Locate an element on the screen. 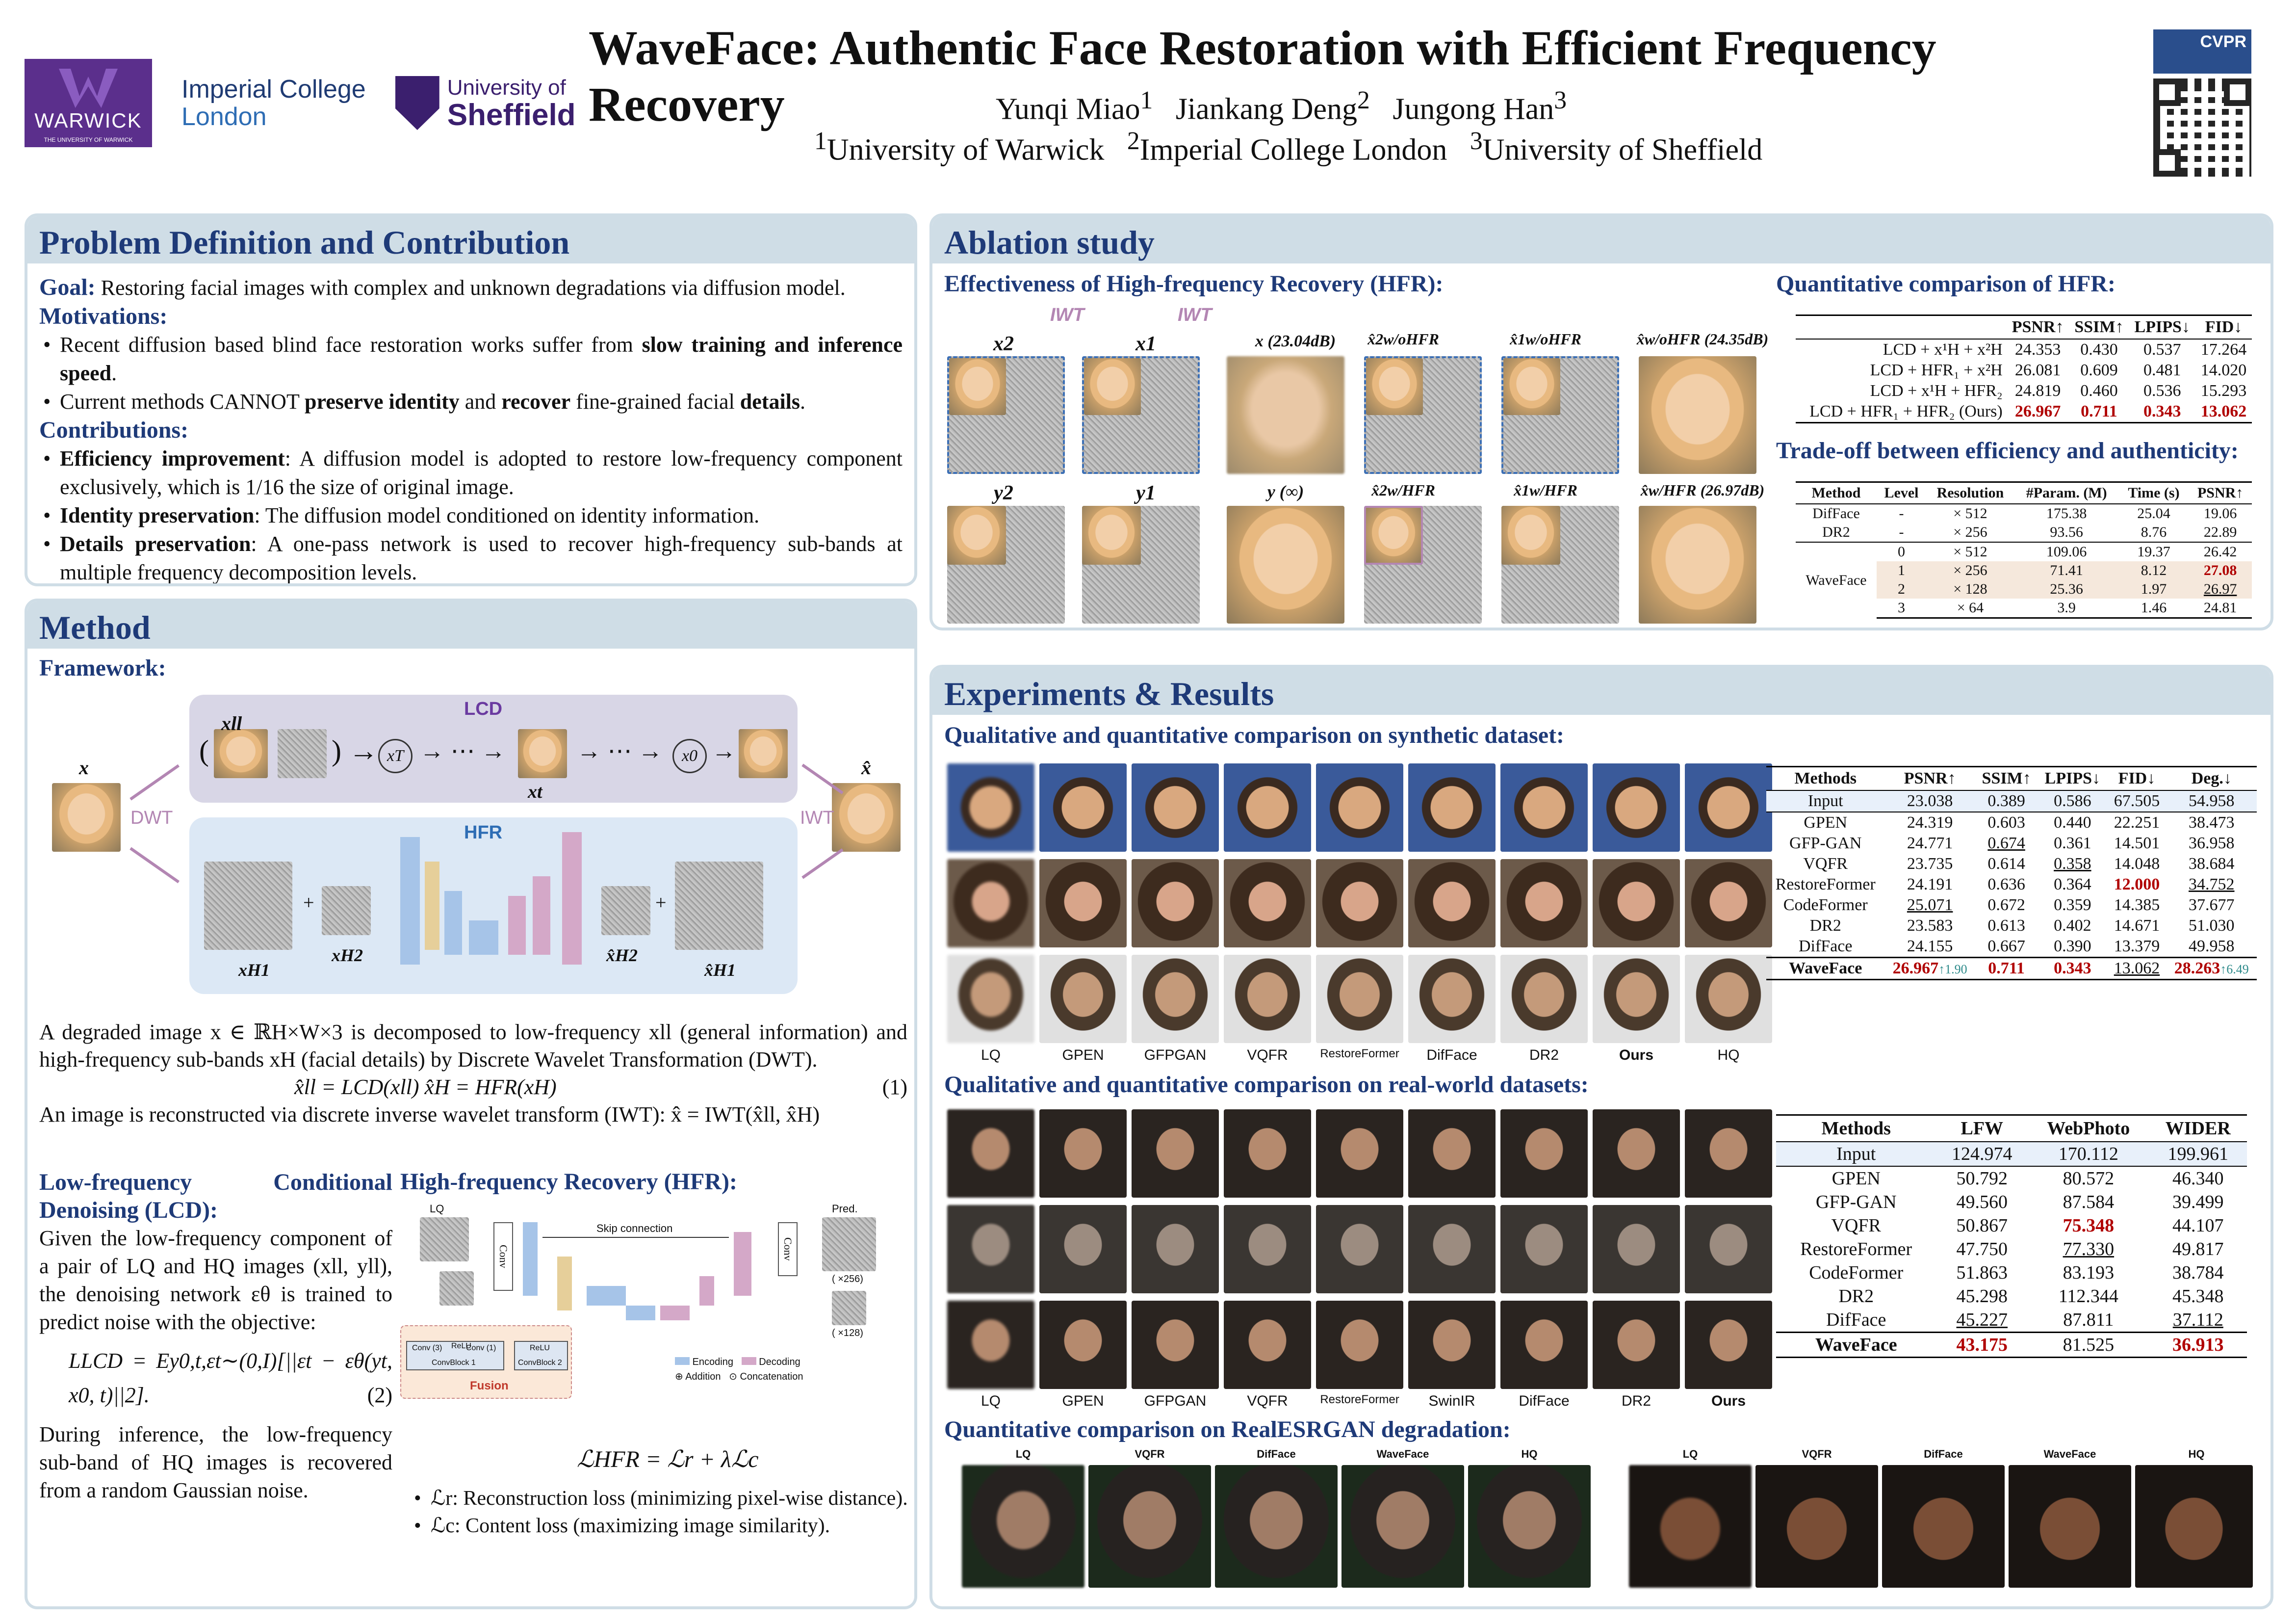 This screenshot has width=2296, height=1624. table-row: Input 124.974 170.112 199.961 is located at coordinates (2012, 1154).